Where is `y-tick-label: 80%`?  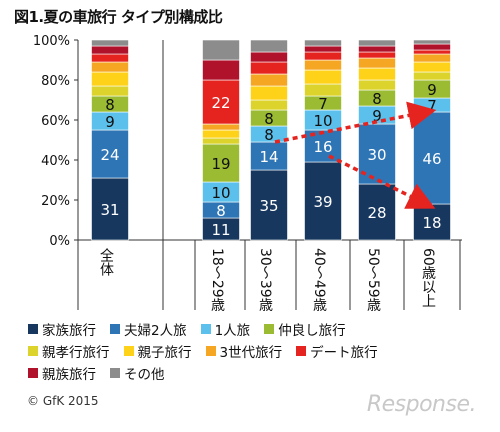
y-tick-label: 80% is located at coordinates (55, 81).